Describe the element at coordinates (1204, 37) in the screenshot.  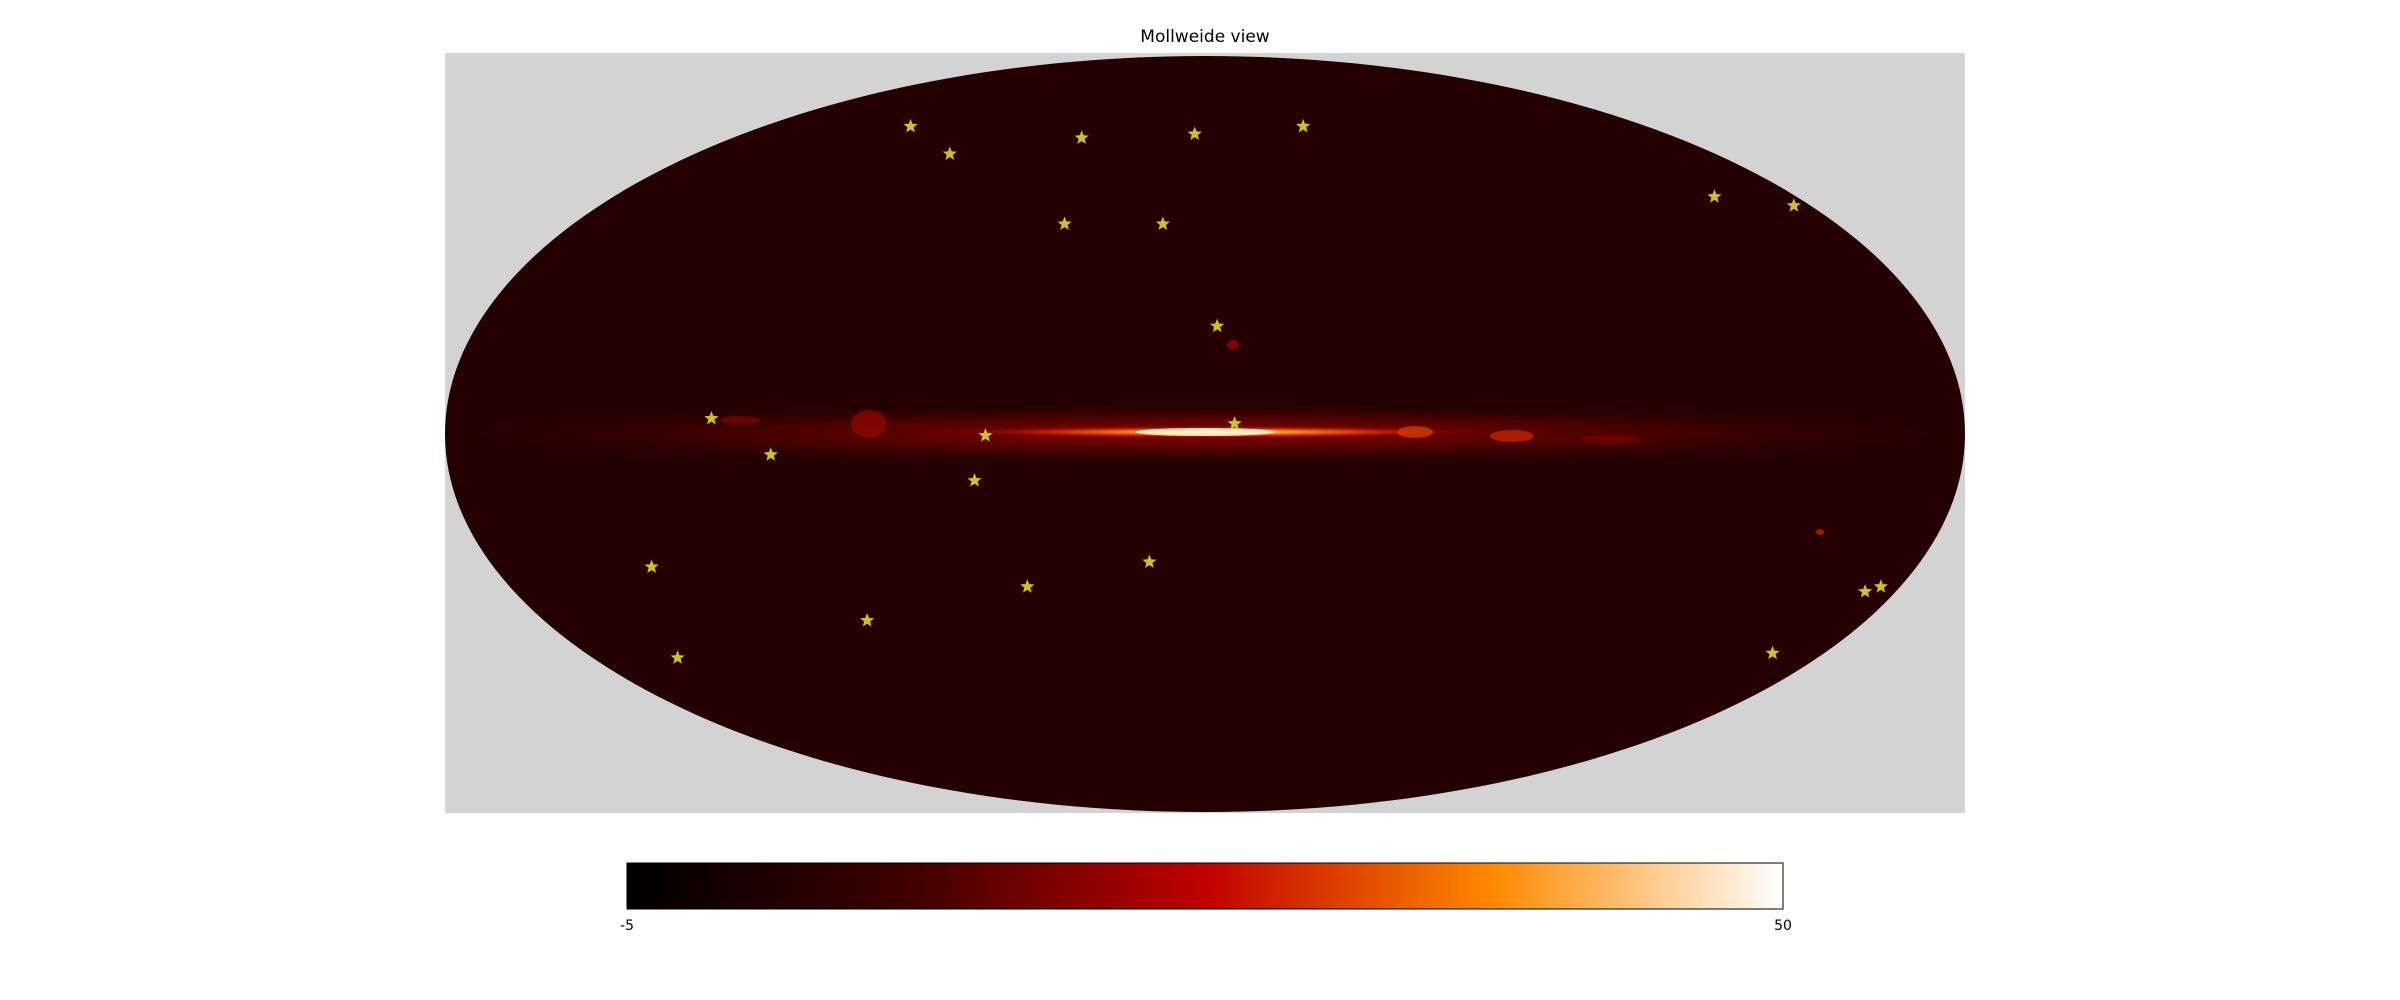
I see `chart-title: Mollweide view` at that location.